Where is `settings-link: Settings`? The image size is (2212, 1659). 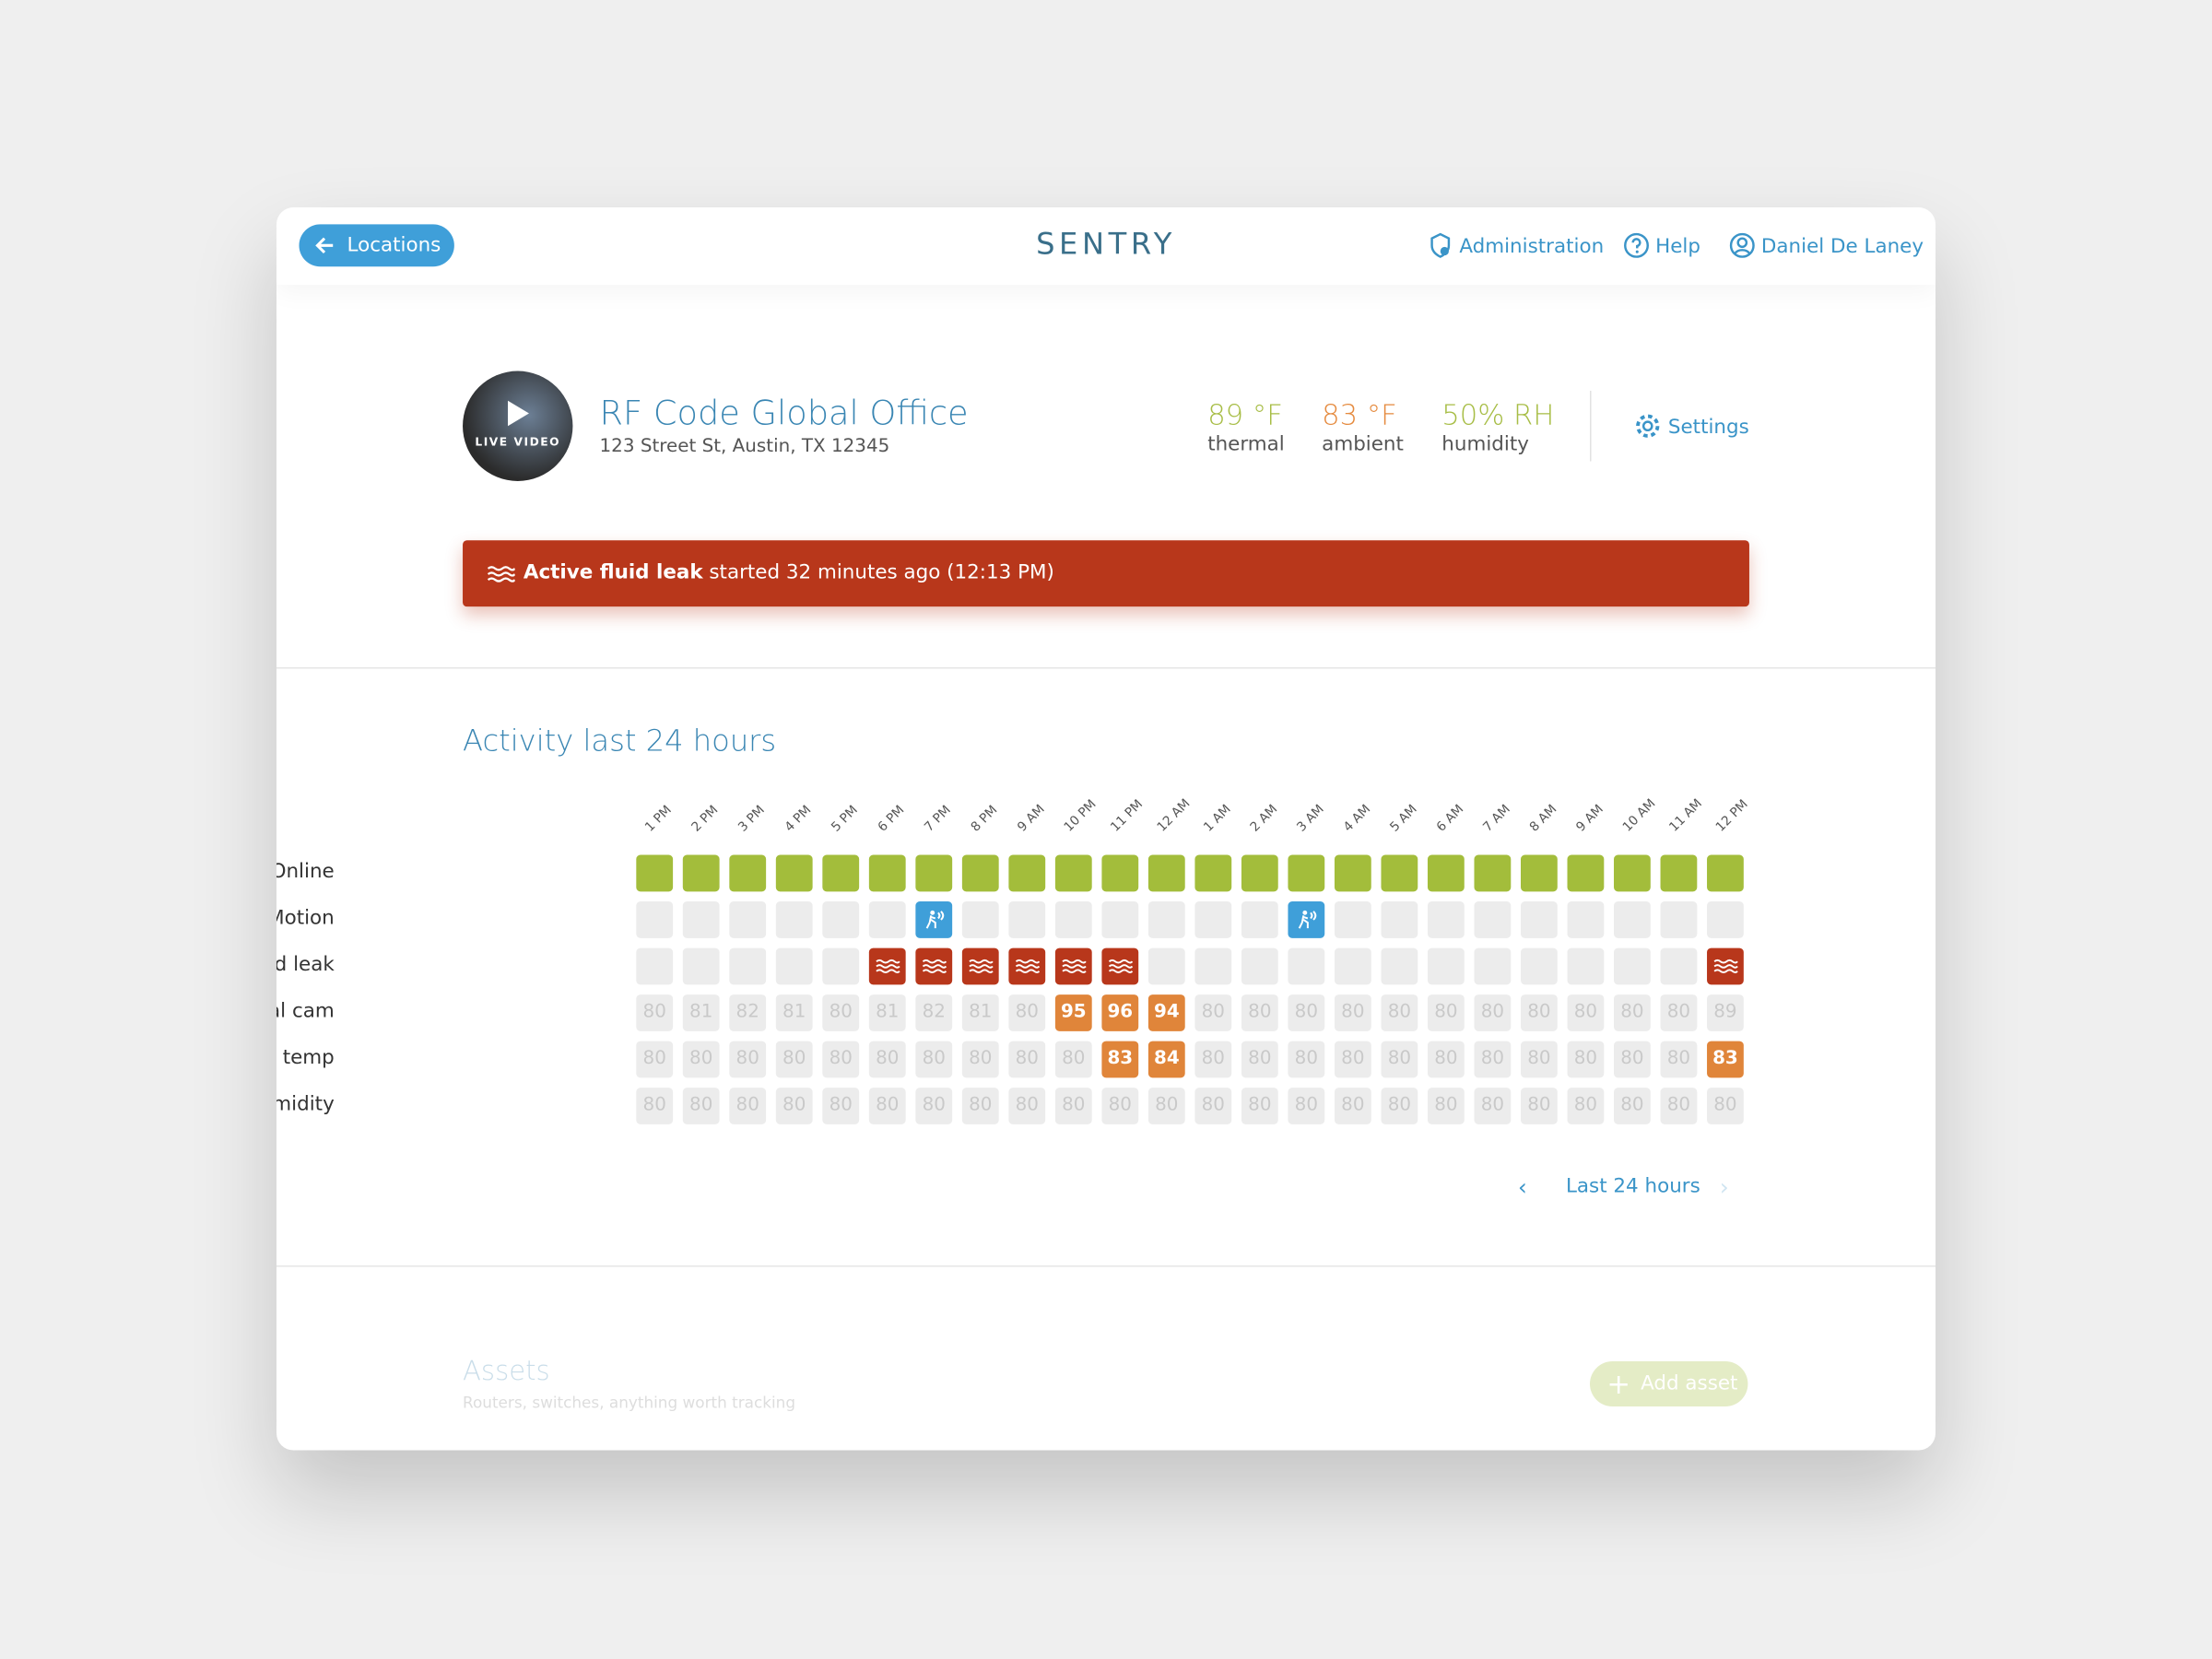 settings-link: Settings is located at coordinates (1691, 426).